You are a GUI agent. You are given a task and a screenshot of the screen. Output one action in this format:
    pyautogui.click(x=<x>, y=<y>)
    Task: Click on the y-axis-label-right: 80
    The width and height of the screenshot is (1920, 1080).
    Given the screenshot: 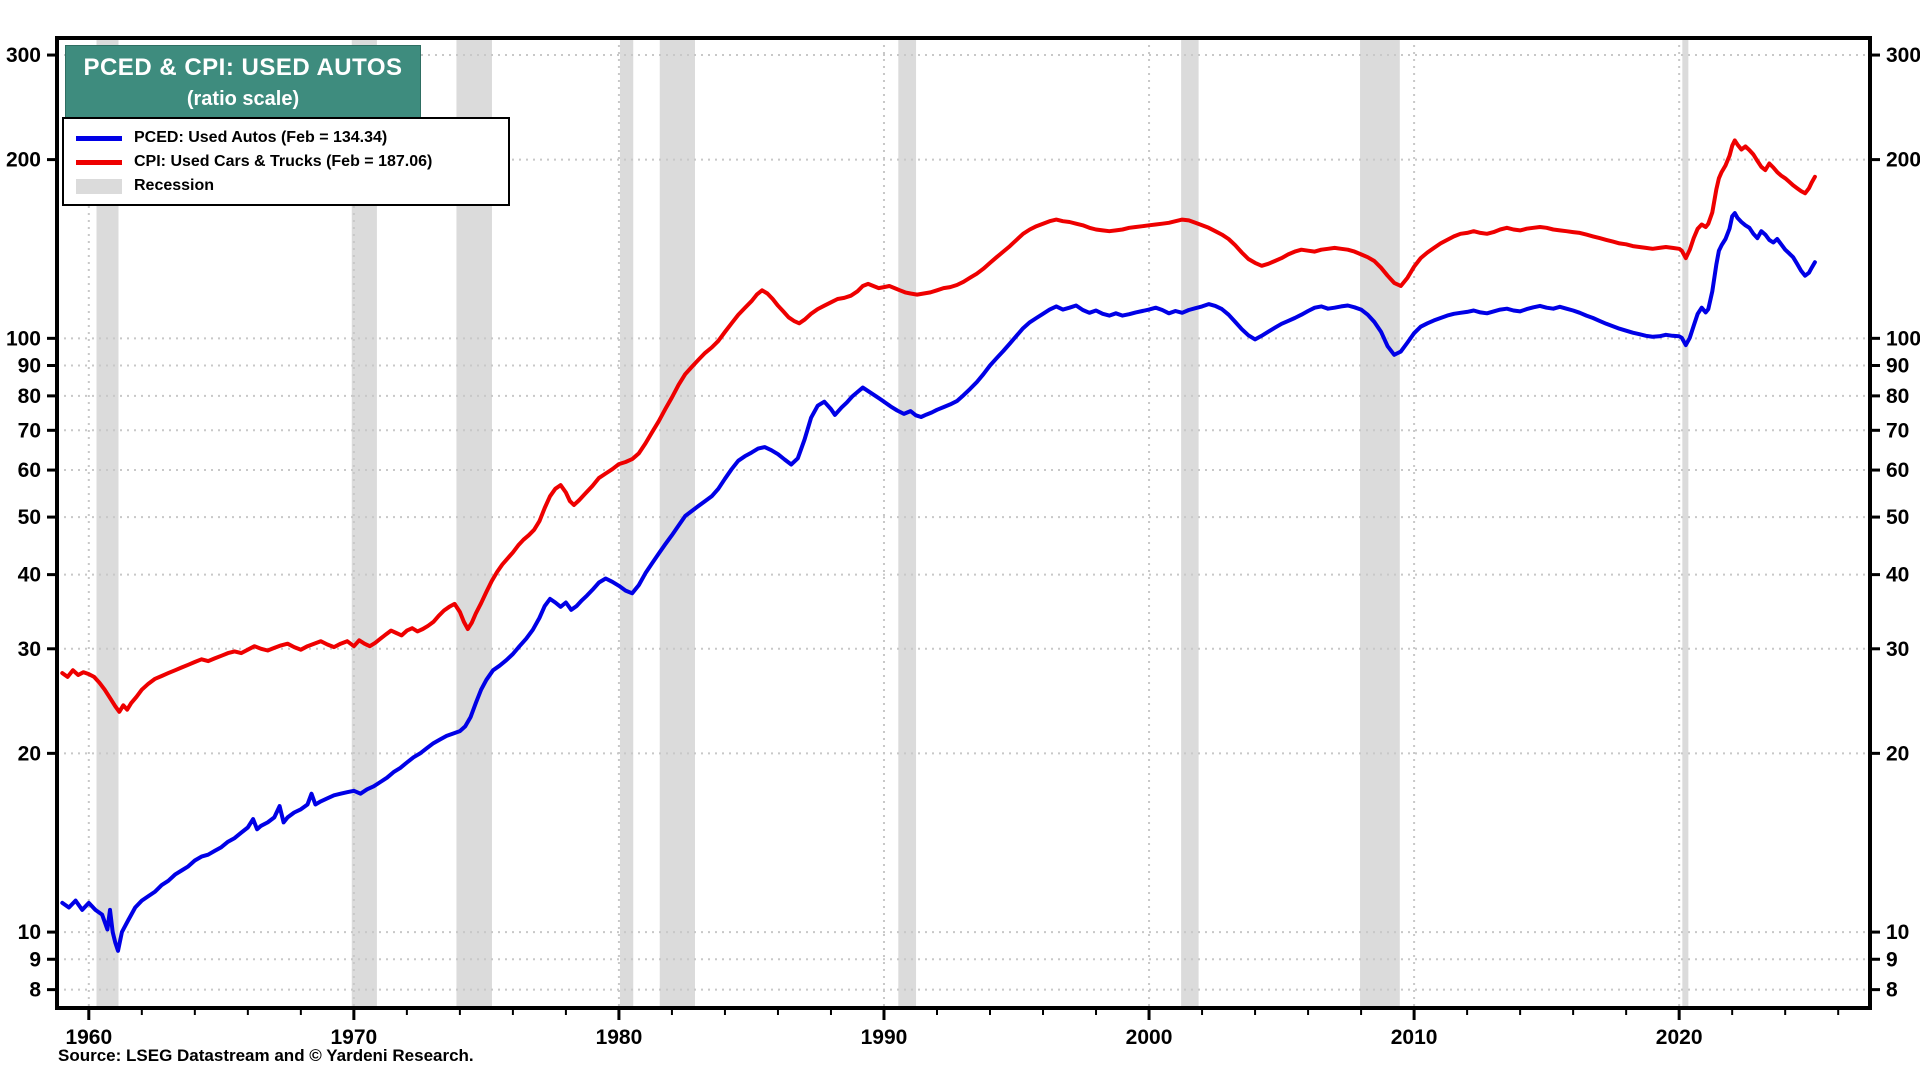 What is the action you would take?
    pyautogui.click(x=1897, y=396)
    